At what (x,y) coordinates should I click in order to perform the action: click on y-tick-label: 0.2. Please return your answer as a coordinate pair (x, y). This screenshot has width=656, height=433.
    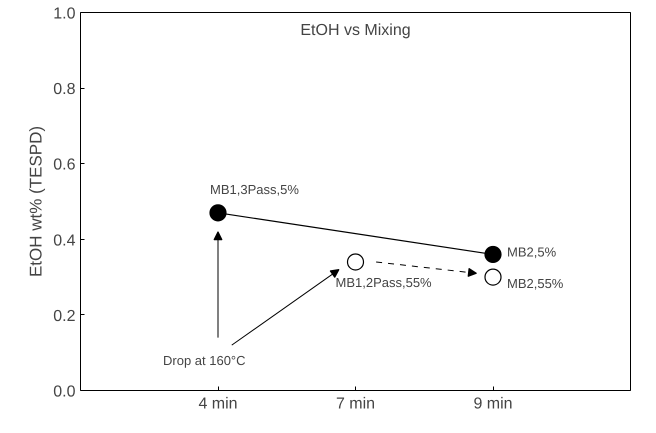
    Looking at the image, I should click on (64, 316).